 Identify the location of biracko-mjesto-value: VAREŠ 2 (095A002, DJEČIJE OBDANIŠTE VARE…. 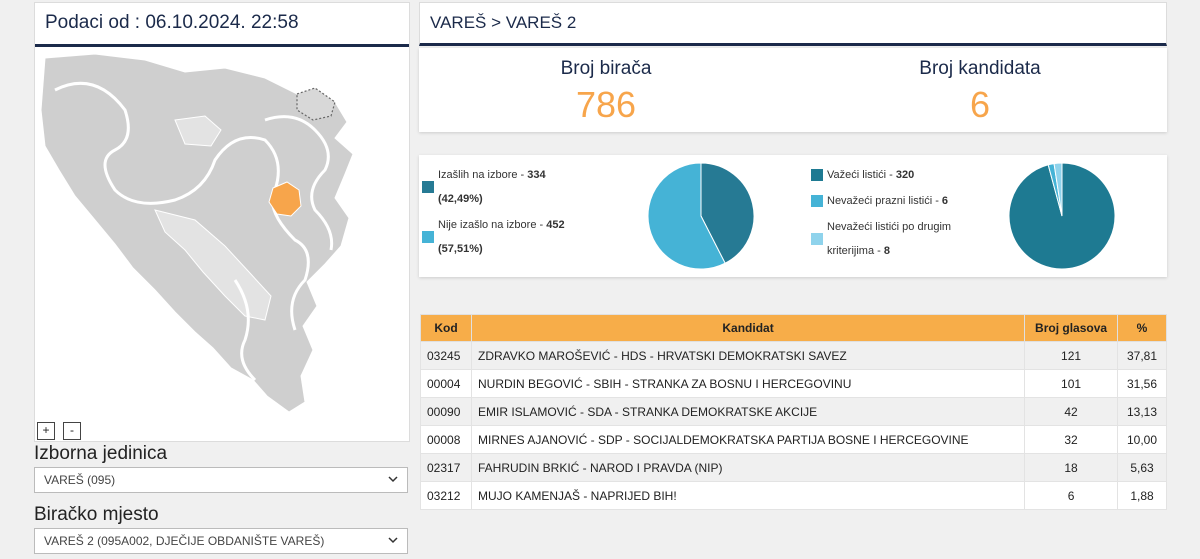
(184, 541).